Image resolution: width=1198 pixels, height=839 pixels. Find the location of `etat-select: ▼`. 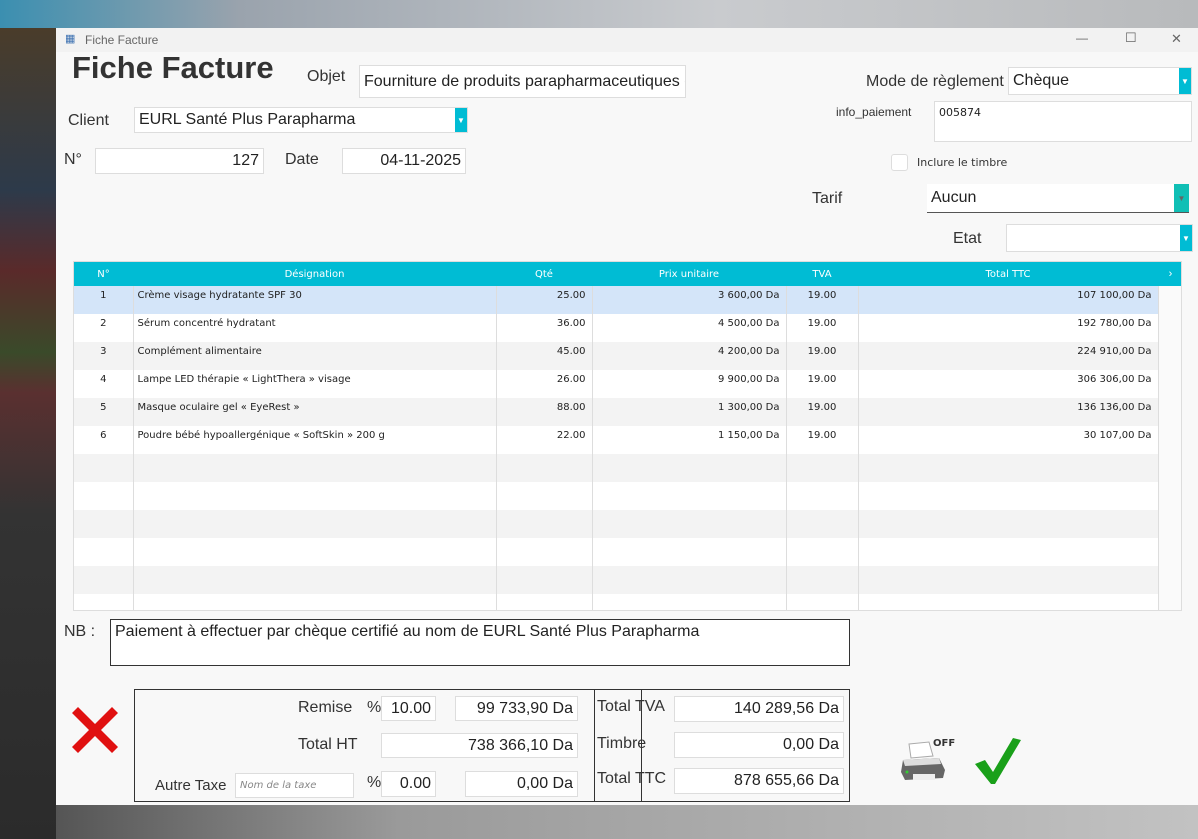

etat-select: ▼ is located at coordinates (1099, 238).